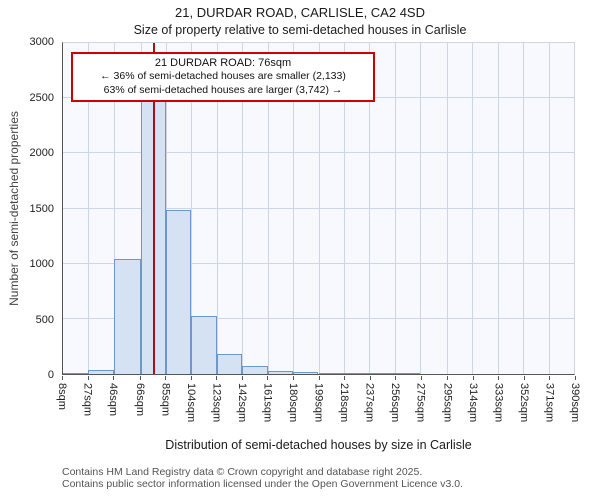 This screenshot has width=600, height=500. I want to click on y-tick-labels: 0 500 1000 1500 2000 2500 3000, so click(38, 208).